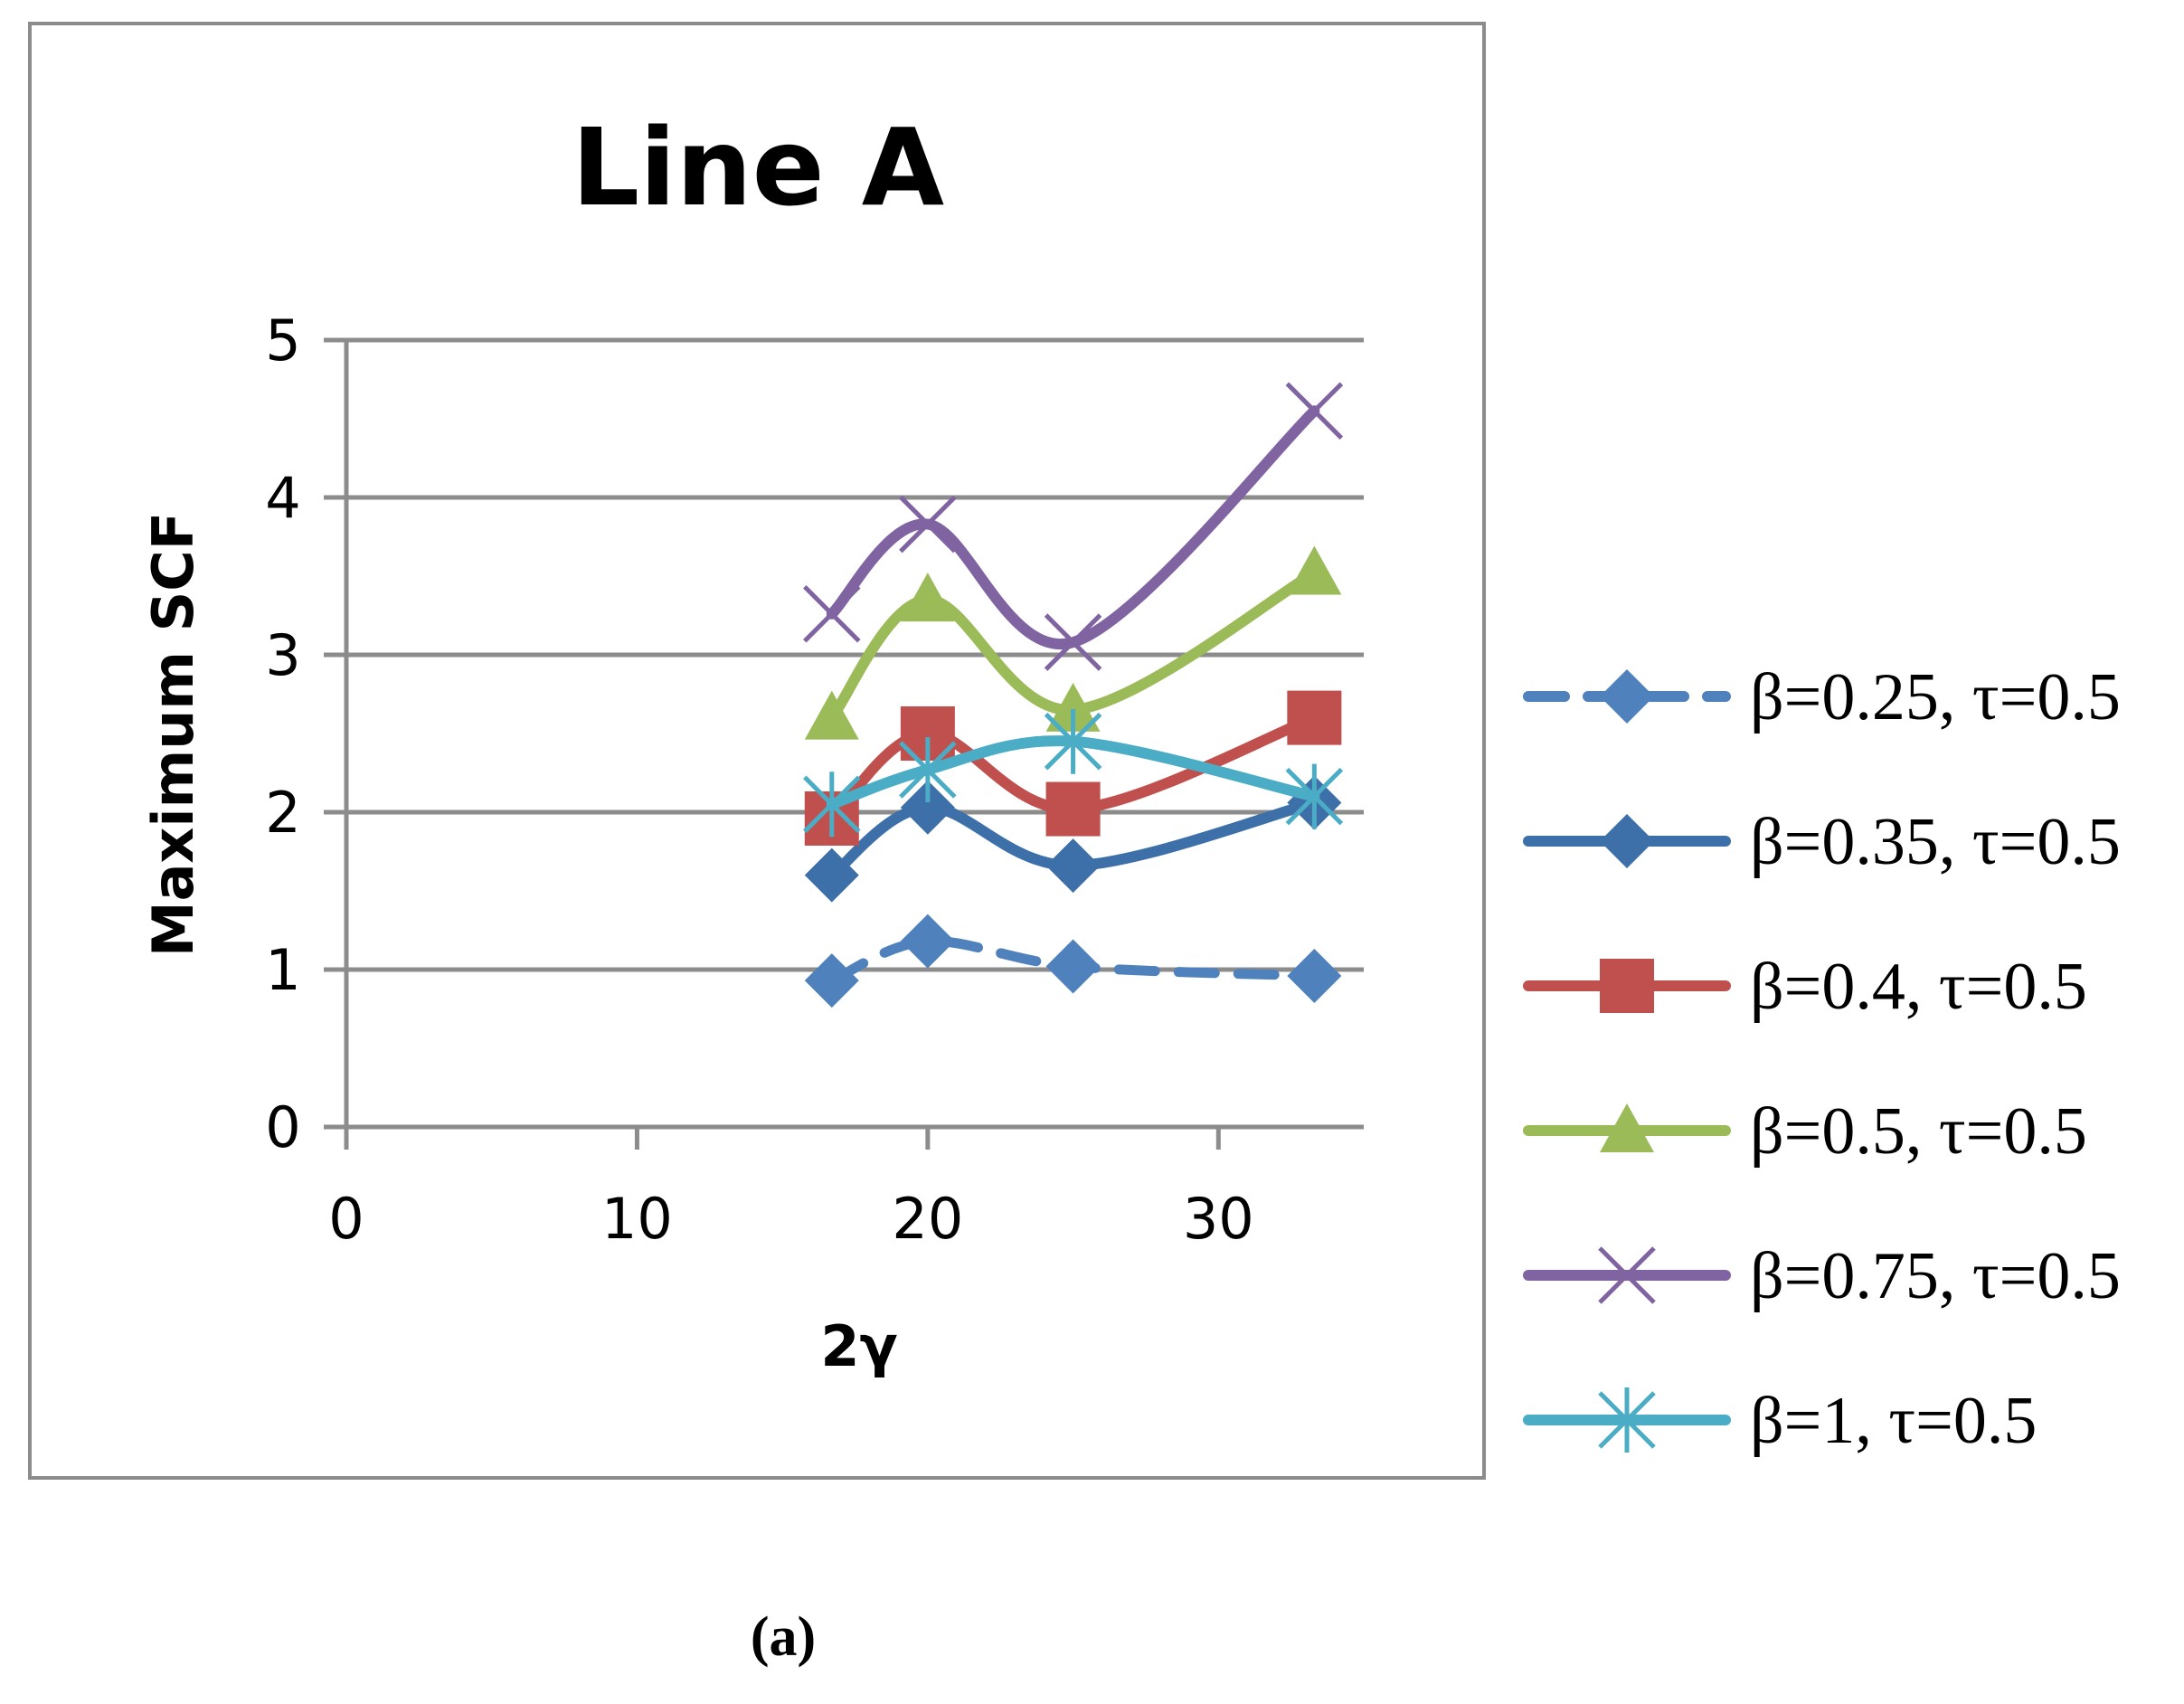  I want to click on legend-item-0: β=0.25, τ=0.5, so click(1822, 697).